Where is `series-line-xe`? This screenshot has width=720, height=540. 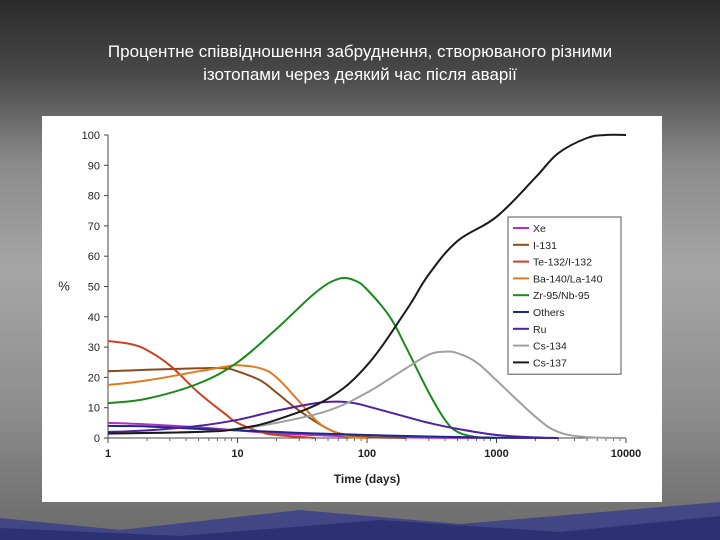
series-line-xe is located at coordinates (302, 430).